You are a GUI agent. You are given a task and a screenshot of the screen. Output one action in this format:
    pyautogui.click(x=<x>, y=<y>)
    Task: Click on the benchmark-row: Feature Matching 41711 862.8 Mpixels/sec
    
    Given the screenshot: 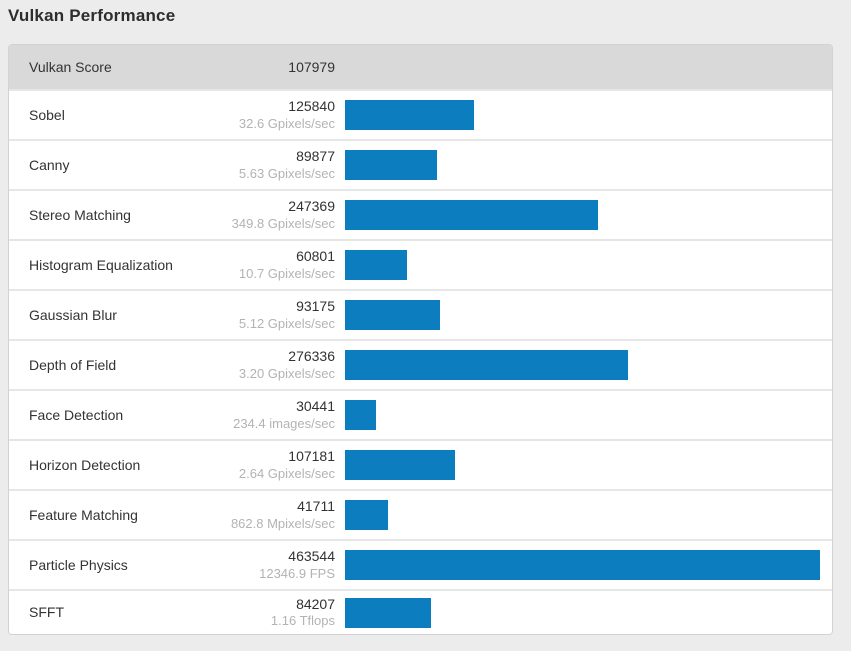 What is the action you would take?
    pyautogui.click(x=420, y=514)
    